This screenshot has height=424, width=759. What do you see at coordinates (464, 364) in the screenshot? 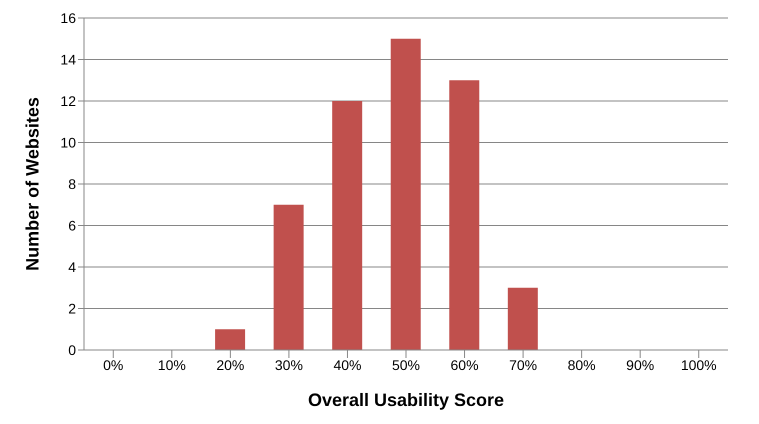
I see `x-tick-label: 60%` at bounding box center [464, 364].